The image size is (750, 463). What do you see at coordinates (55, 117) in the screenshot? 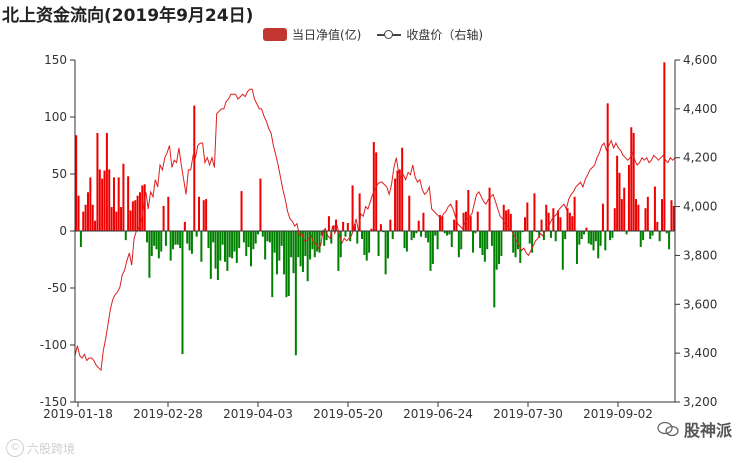
I see `y-left-tick-label: 100` at bounding box center [55, 117].